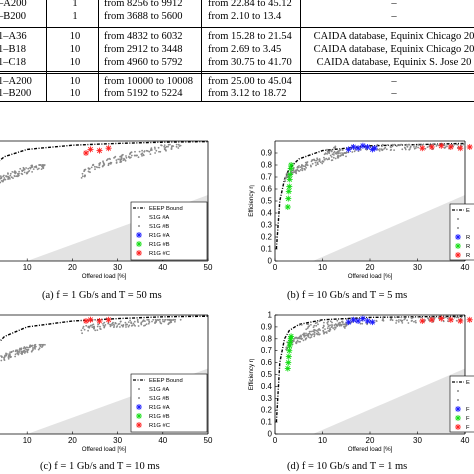  Describe the element at coordinates (417, 440) in the screenshot. I see `x-tick-label: 30` at that location.